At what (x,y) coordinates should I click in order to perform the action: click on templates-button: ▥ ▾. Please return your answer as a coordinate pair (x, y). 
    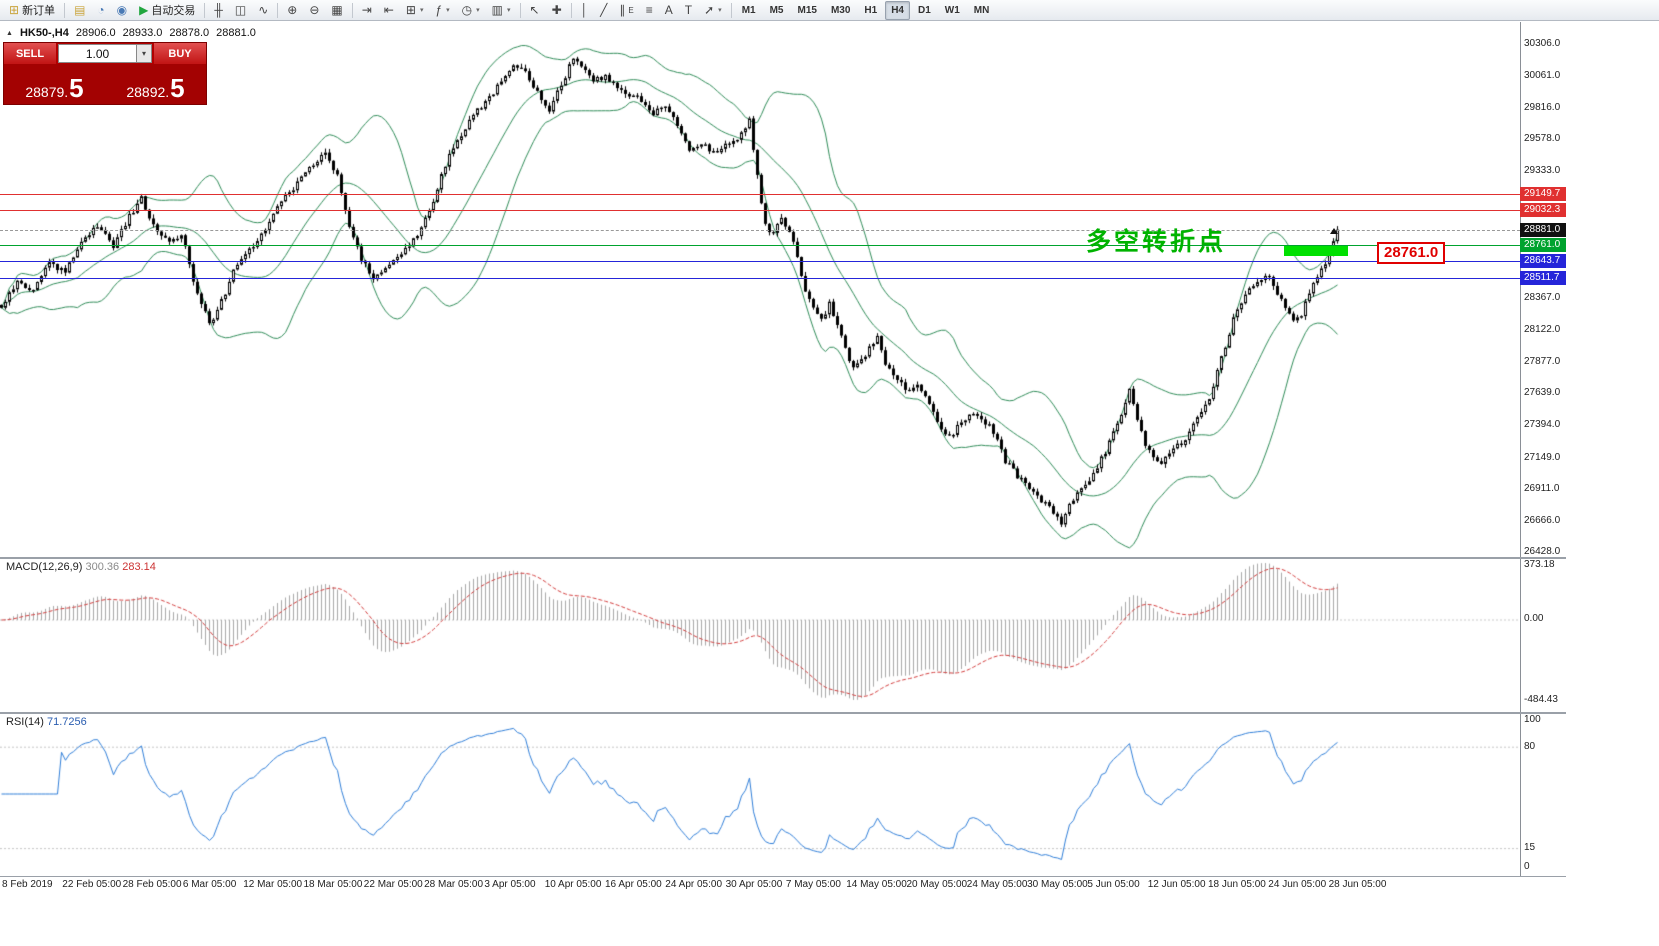
    Looking at the image, I should click on (501, 10).